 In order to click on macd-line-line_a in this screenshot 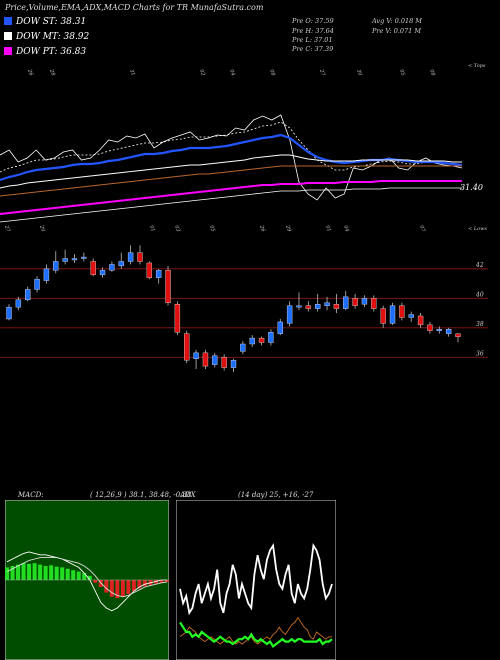, I will do `click(86, 581)`.